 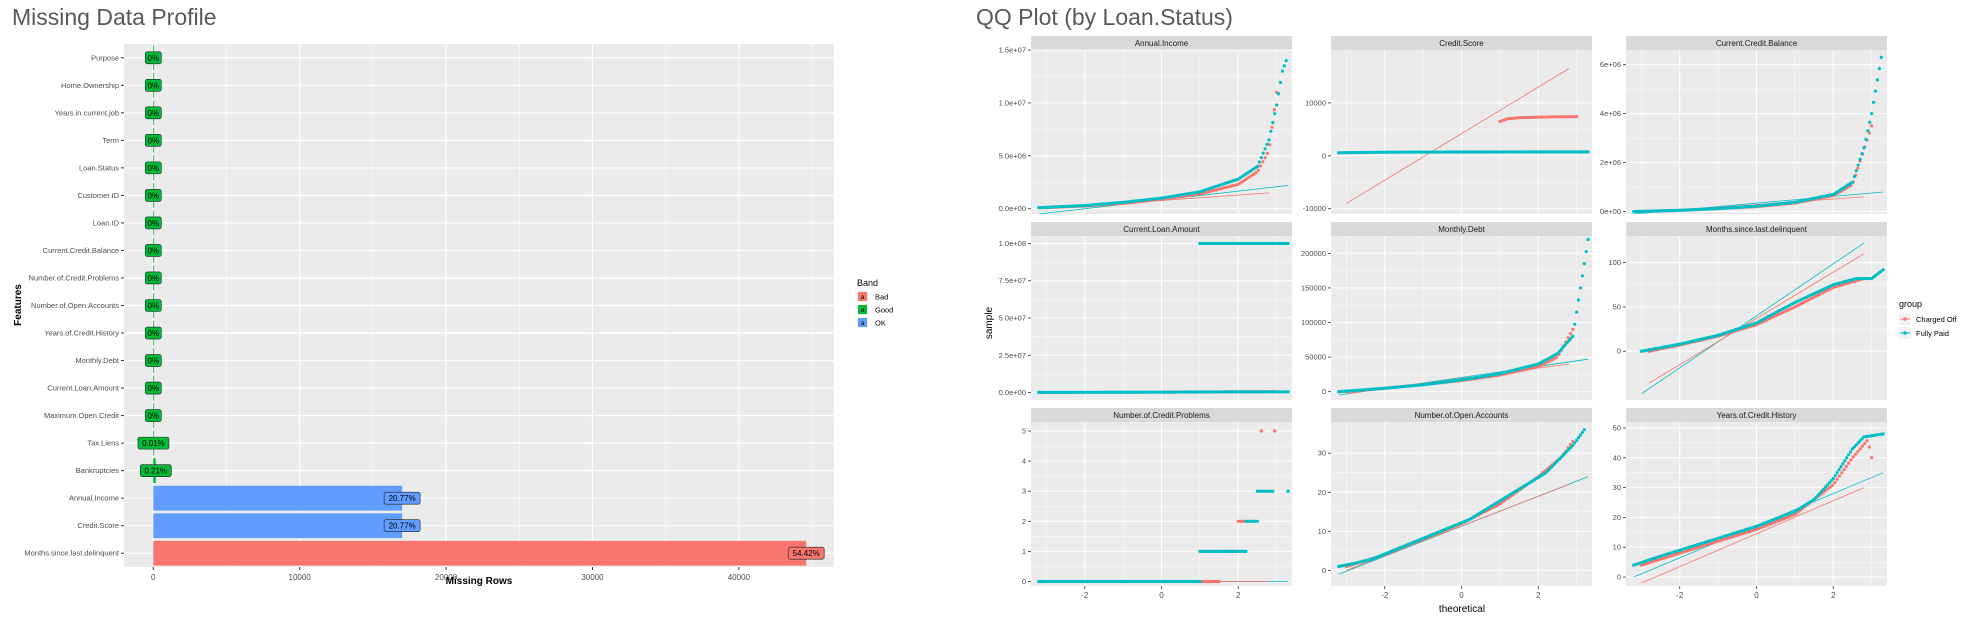 What do you see at coordinates (153, 416) in the screenshot?
I see `bar-value-label: 0%` at bounding box center [153, 416].